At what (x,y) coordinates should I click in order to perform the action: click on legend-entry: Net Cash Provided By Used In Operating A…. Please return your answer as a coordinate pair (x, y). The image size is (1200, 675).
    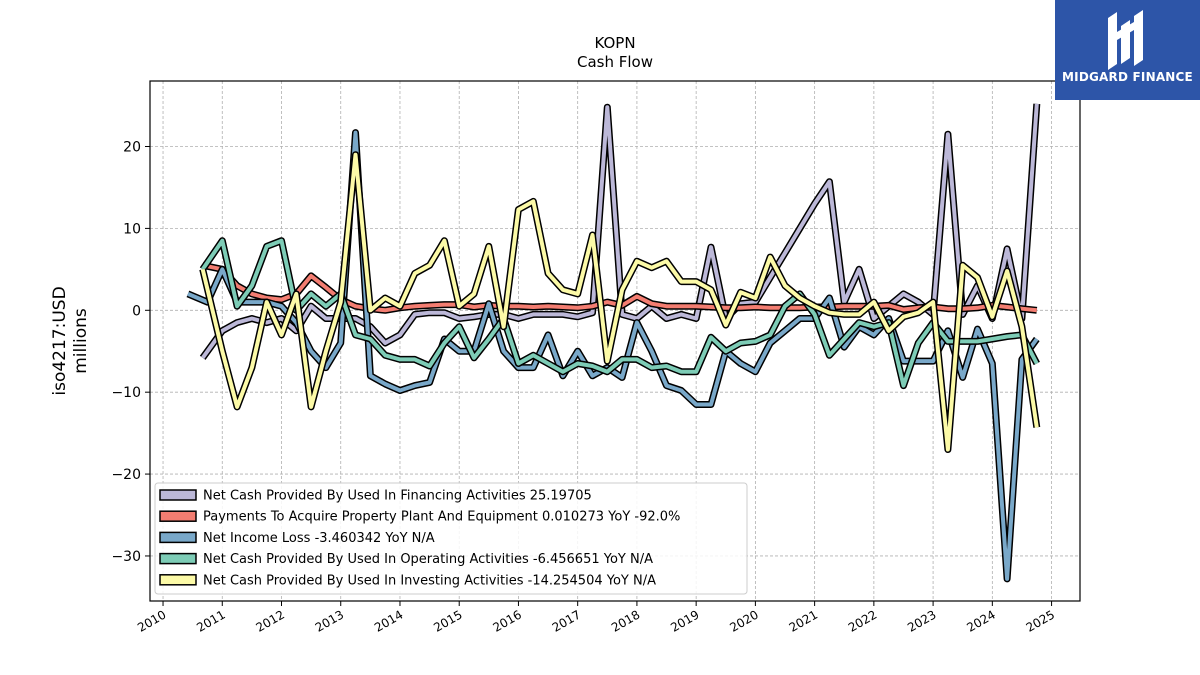
    Looking at the image, I should click on (428, 559).